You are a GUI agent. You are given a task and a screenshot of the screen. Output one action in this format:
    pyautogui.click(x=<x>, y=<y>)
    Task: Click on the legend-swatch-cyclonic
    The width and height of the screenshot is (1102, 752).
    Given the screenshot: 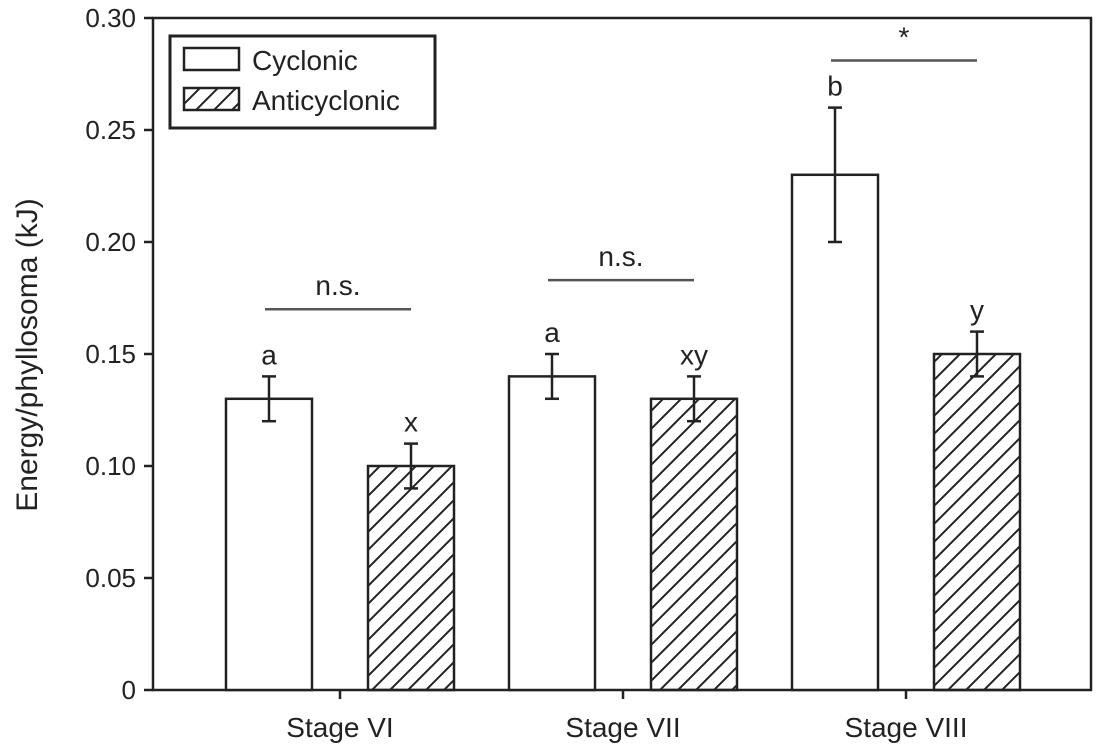 What is the action you would take?
    pyautogui.click(x=211, y=59)
    